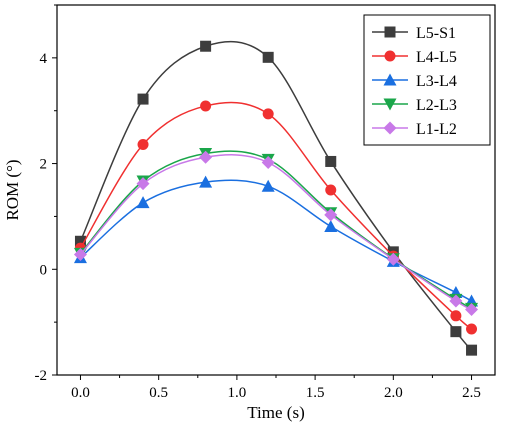 This screenshot has width=505, height=427. What do you see at coordinates (414, 129) in the screenshot?
I see `legend-item: L1-L2` at bounding box center [414, 129].